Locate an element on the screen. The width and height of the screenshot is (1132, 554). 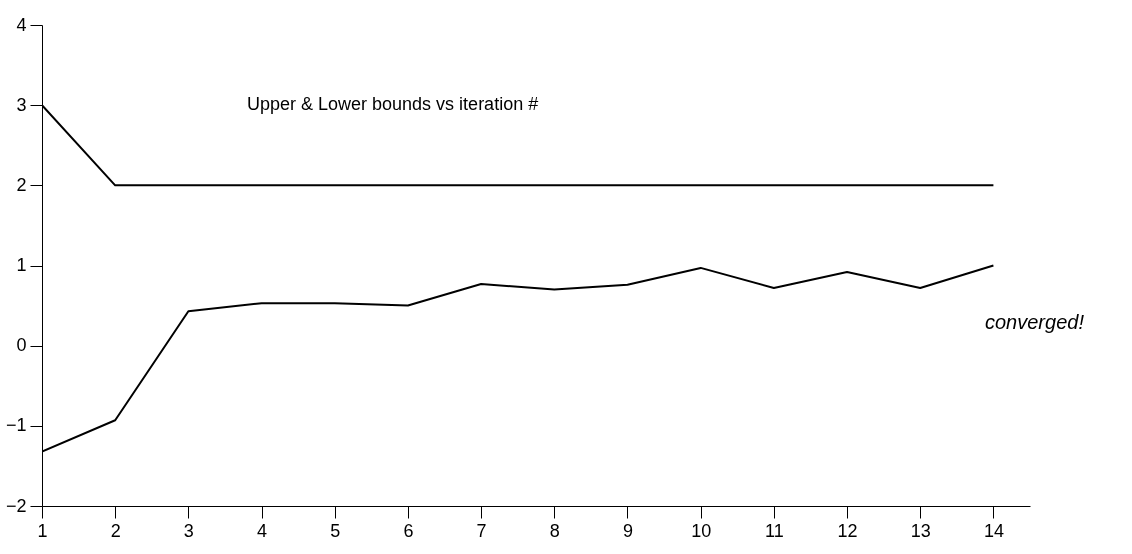
x-tick-label: 7 is located at coordinates (481, 530).